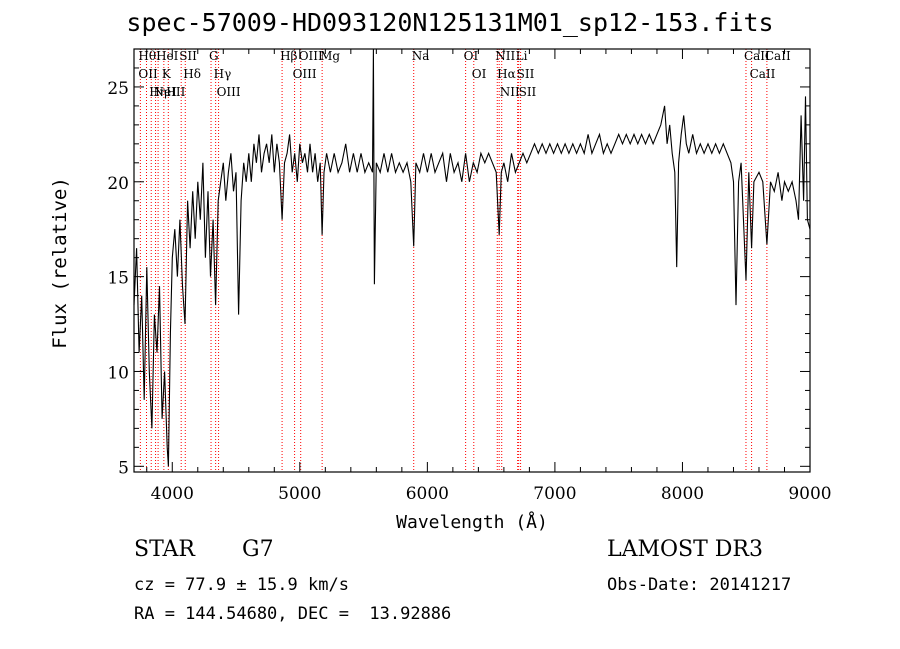 Image resolution: width=900 pixels, height=649 pixels. I want to click on line-mark-label: Na, so click(421, 56).